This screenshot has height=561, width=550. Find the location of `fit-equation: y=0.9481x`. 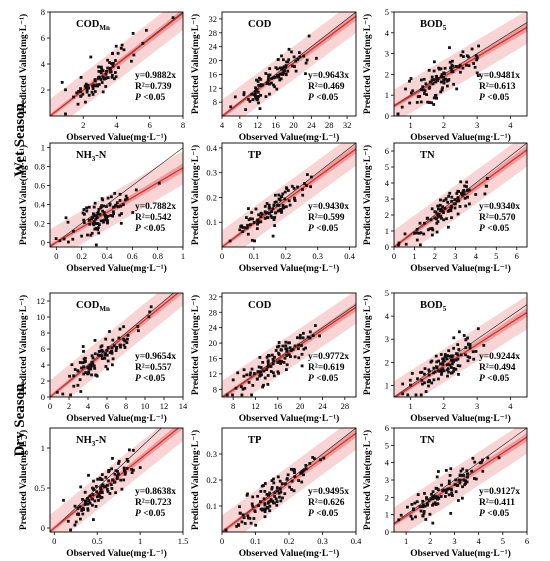

fit-equation: y=0.9481x is located at coordinates (499, 76).